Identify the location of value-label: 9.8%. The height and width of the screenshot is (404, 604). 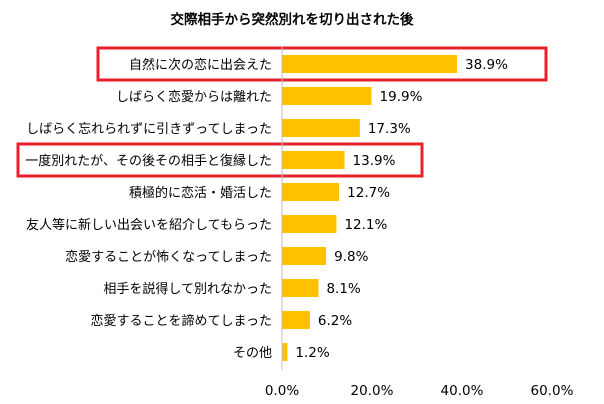
(351, 257).